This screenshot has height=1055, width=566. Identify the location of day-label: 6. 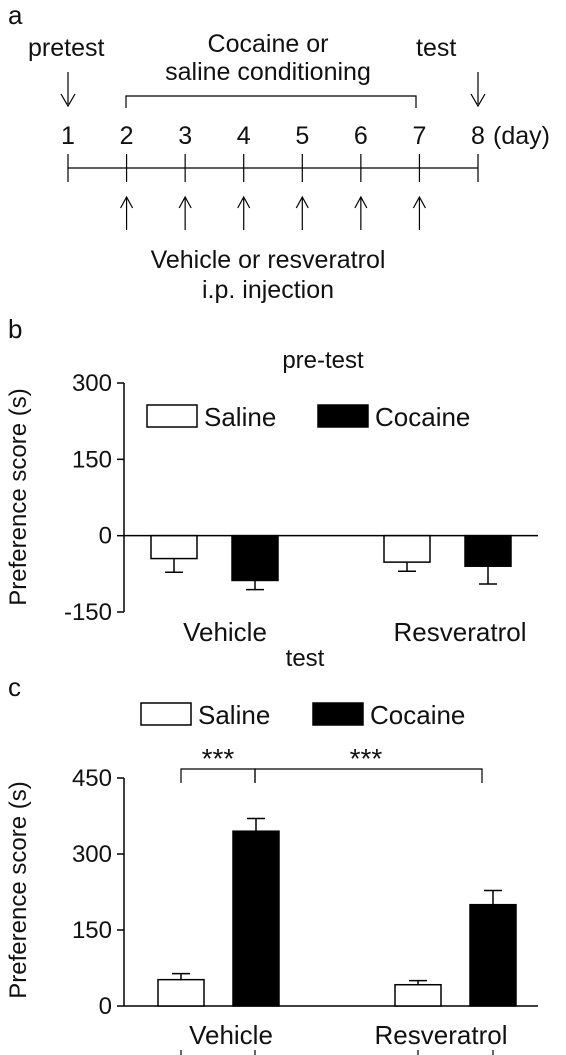
(361, 136).